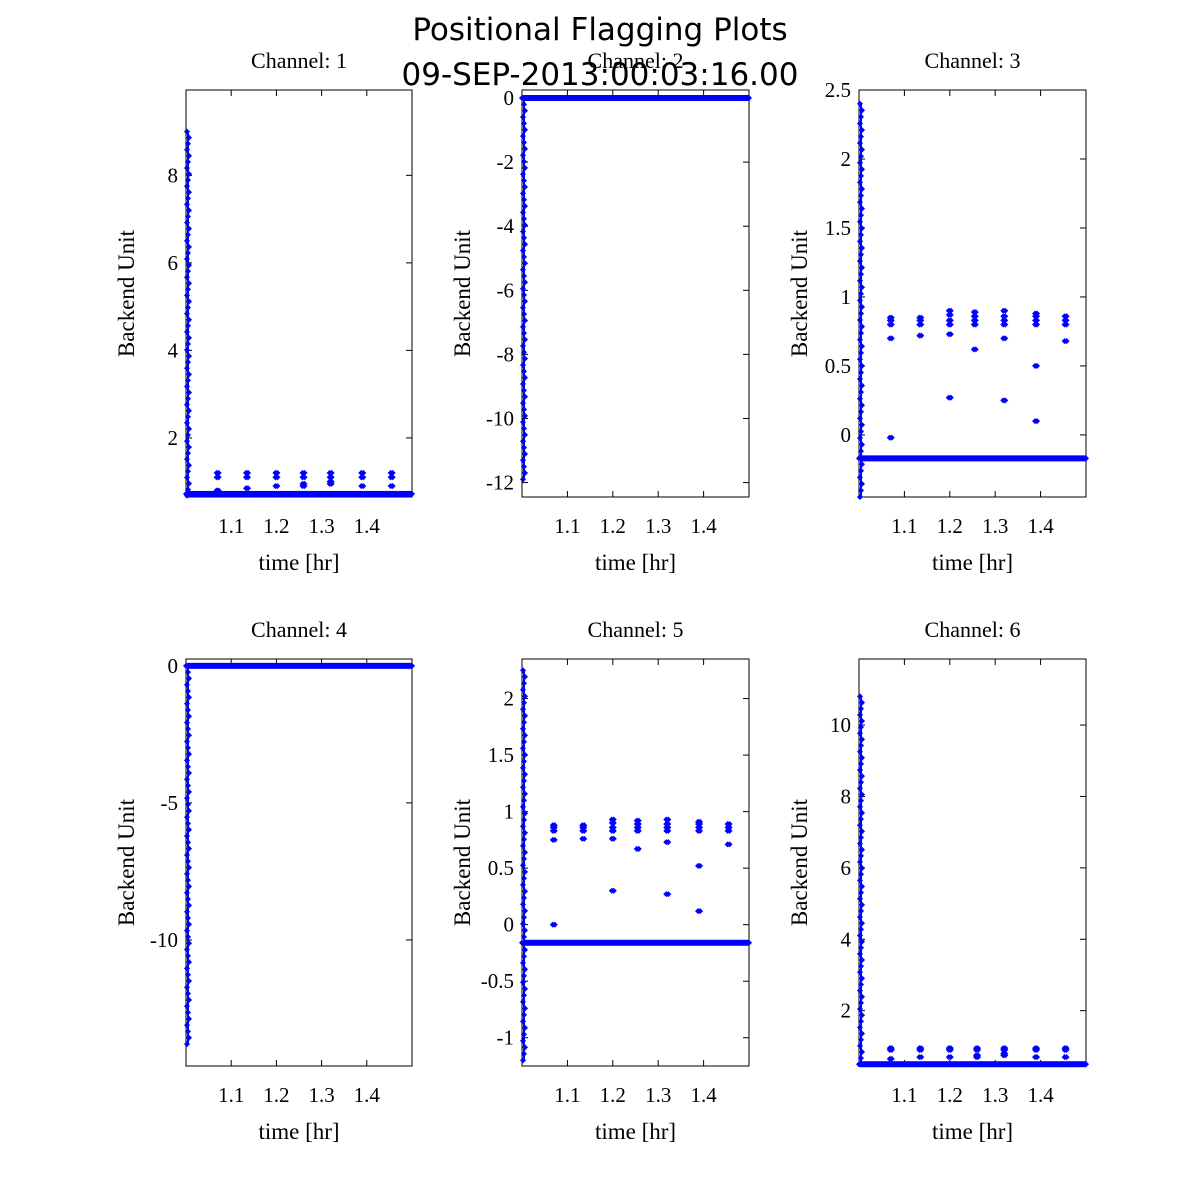 This screenshot has width=1200, height=1200. I want to click on chart-6-baseline-point, so click(1086, 1064).